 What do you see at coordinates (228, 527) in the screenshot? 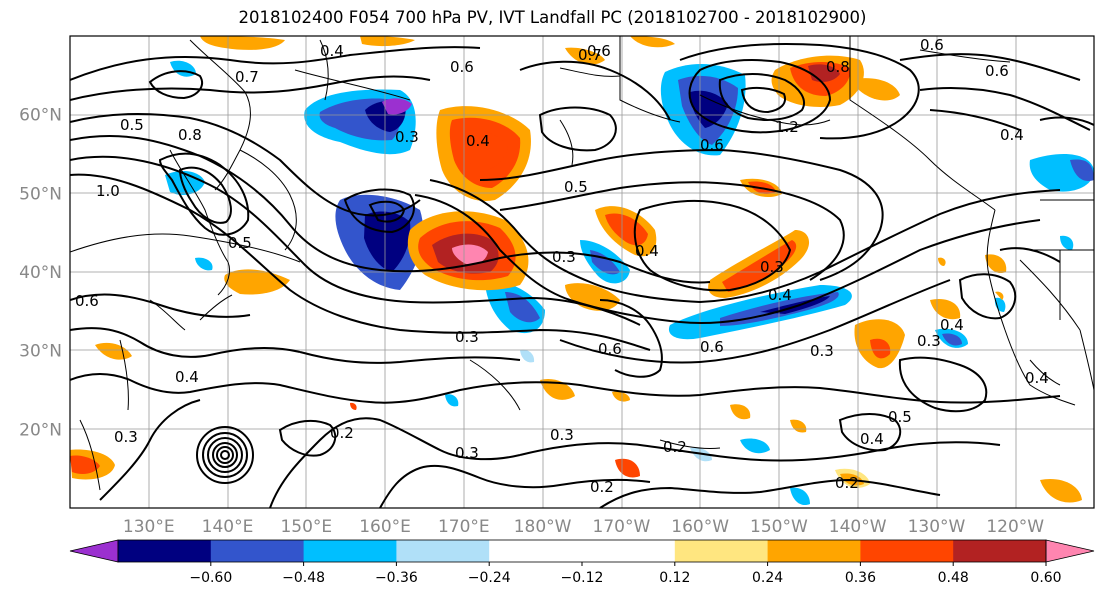
I see `longitude-label: 140°E` at bounding box center [228, 527].